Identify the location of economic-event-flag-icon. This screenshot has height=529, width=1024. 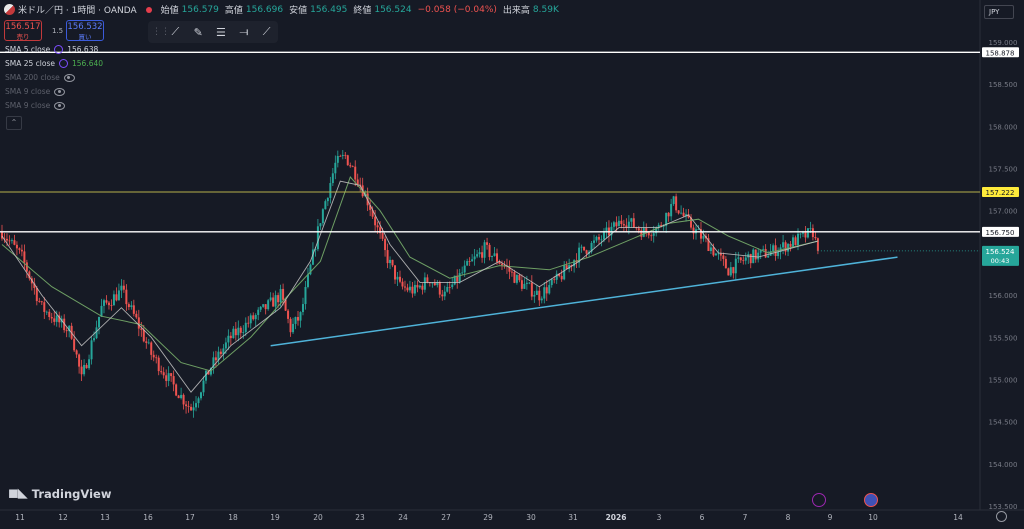
(871, 500).